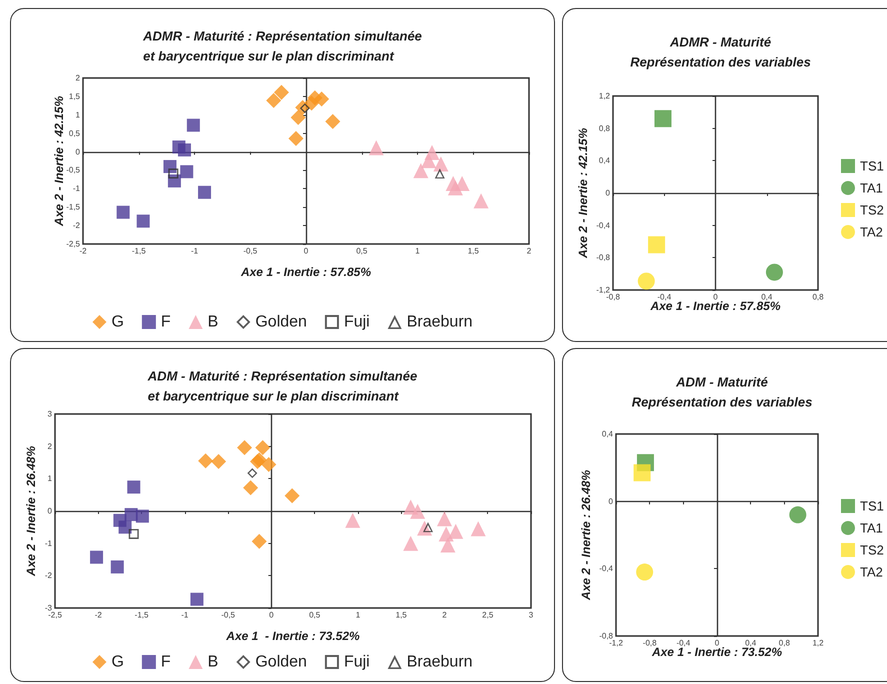  Describe the element at coordinates (73, 244) in the screenshot. I see `y-tick-label: -2,5` at that location.